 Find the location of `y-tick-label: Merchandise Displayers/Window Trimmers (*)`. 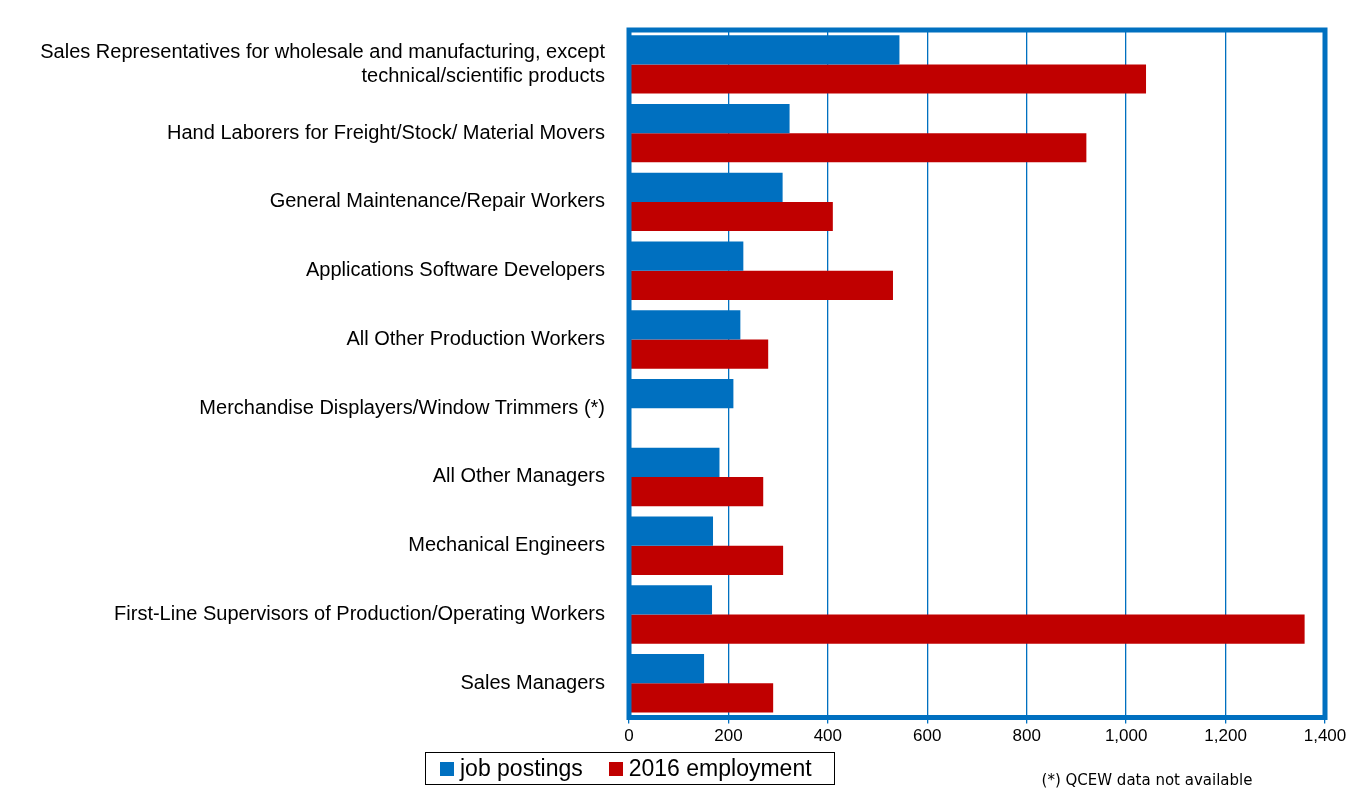

y-tick-label: Merchandise Displayers/Window Trimmers (*) is located at coordinates (402, 406).